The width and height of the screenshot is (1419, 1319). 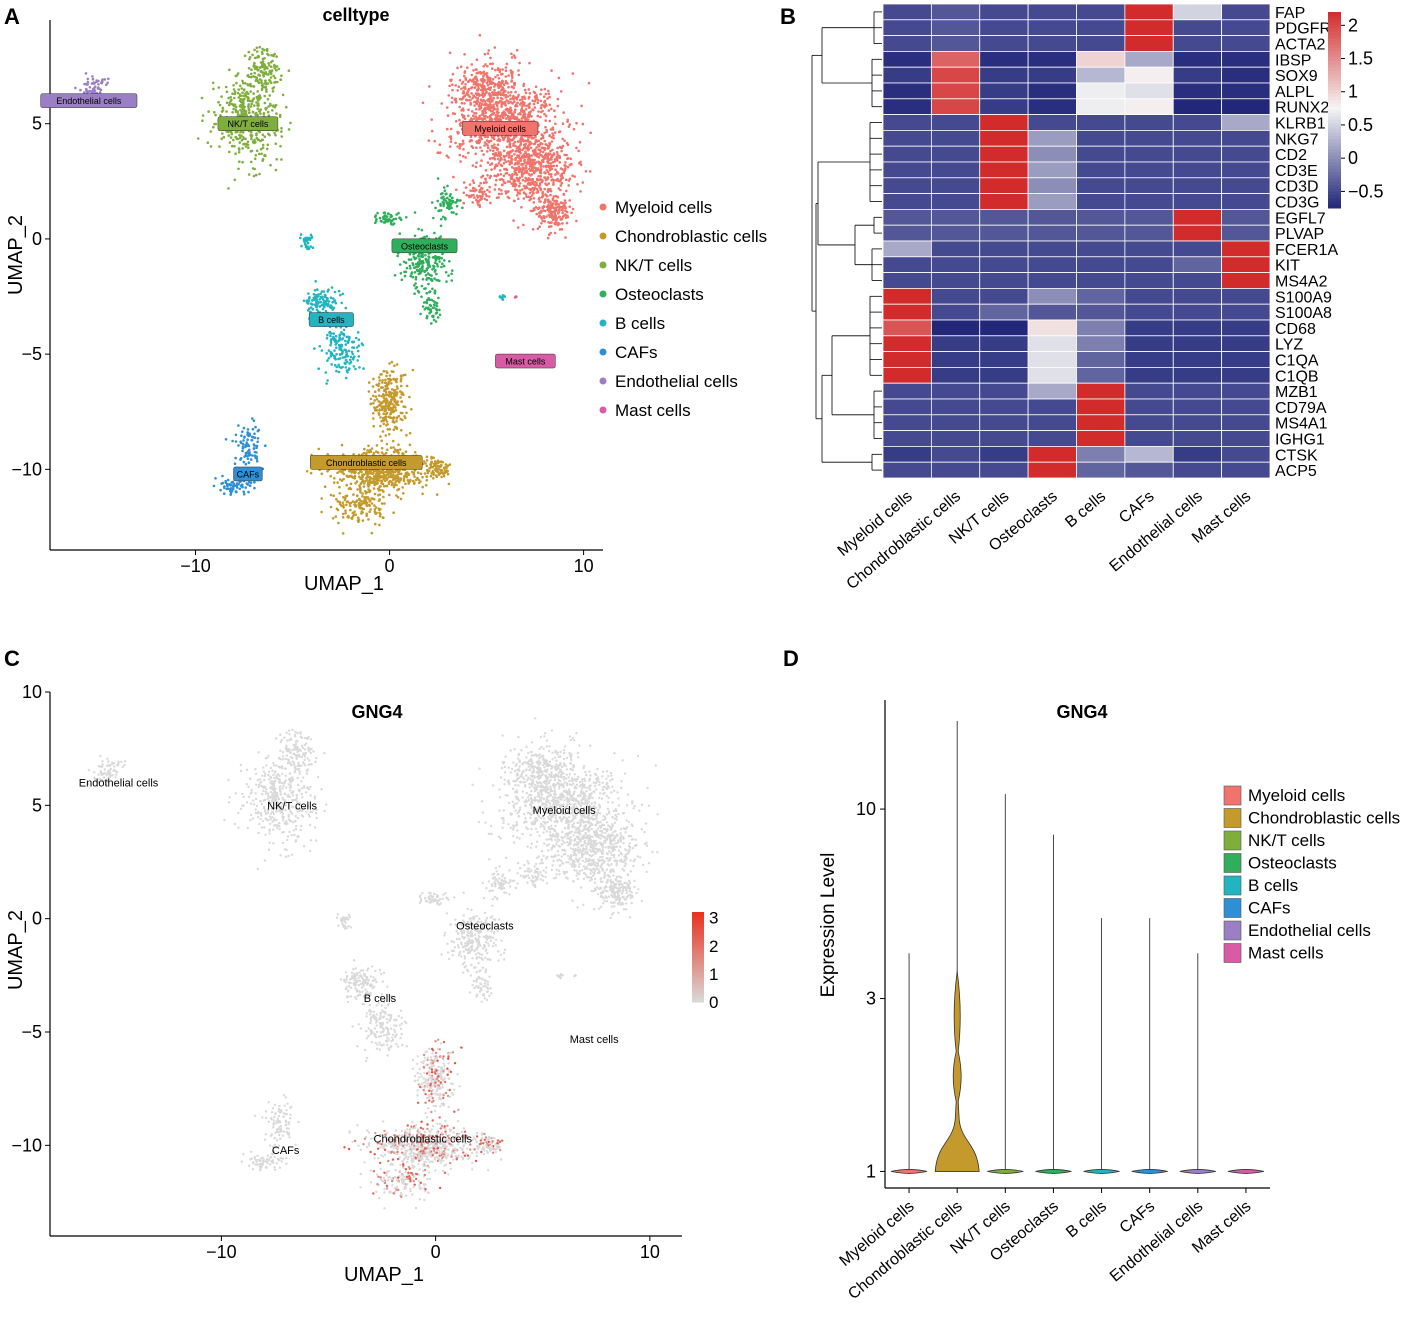 What do you see at coordinates (12, 658) in the screenshot?
I see `panel-label-c: C` at bounding box center [12, 658].